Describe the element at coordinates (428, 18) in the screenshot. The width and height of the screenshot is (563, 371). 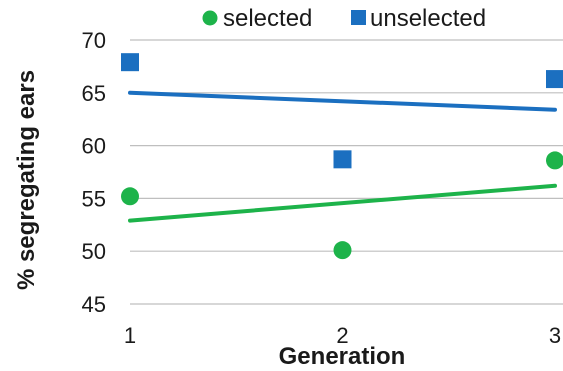
I see `legend-label-unselected: unselected` at that location.